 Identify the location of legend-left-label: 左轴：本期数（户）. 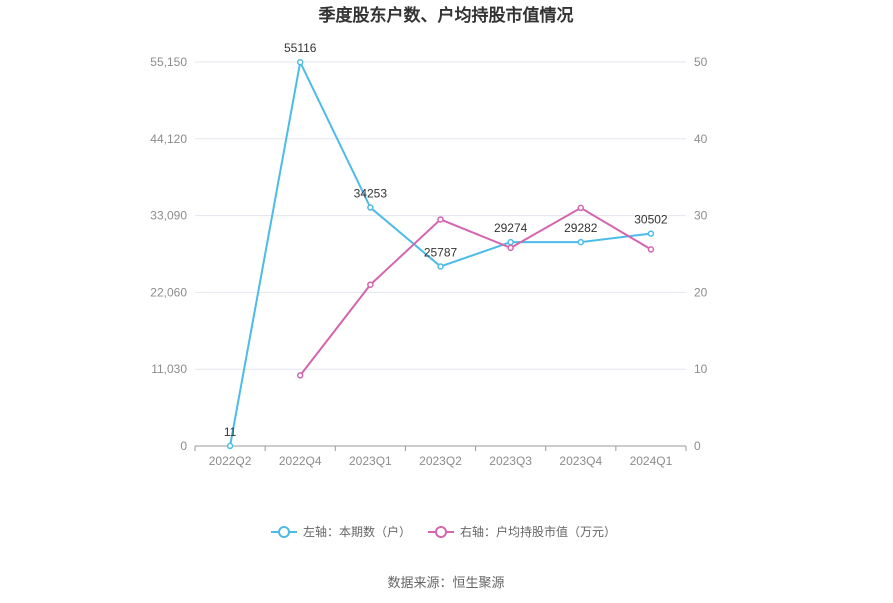
(357, 531).